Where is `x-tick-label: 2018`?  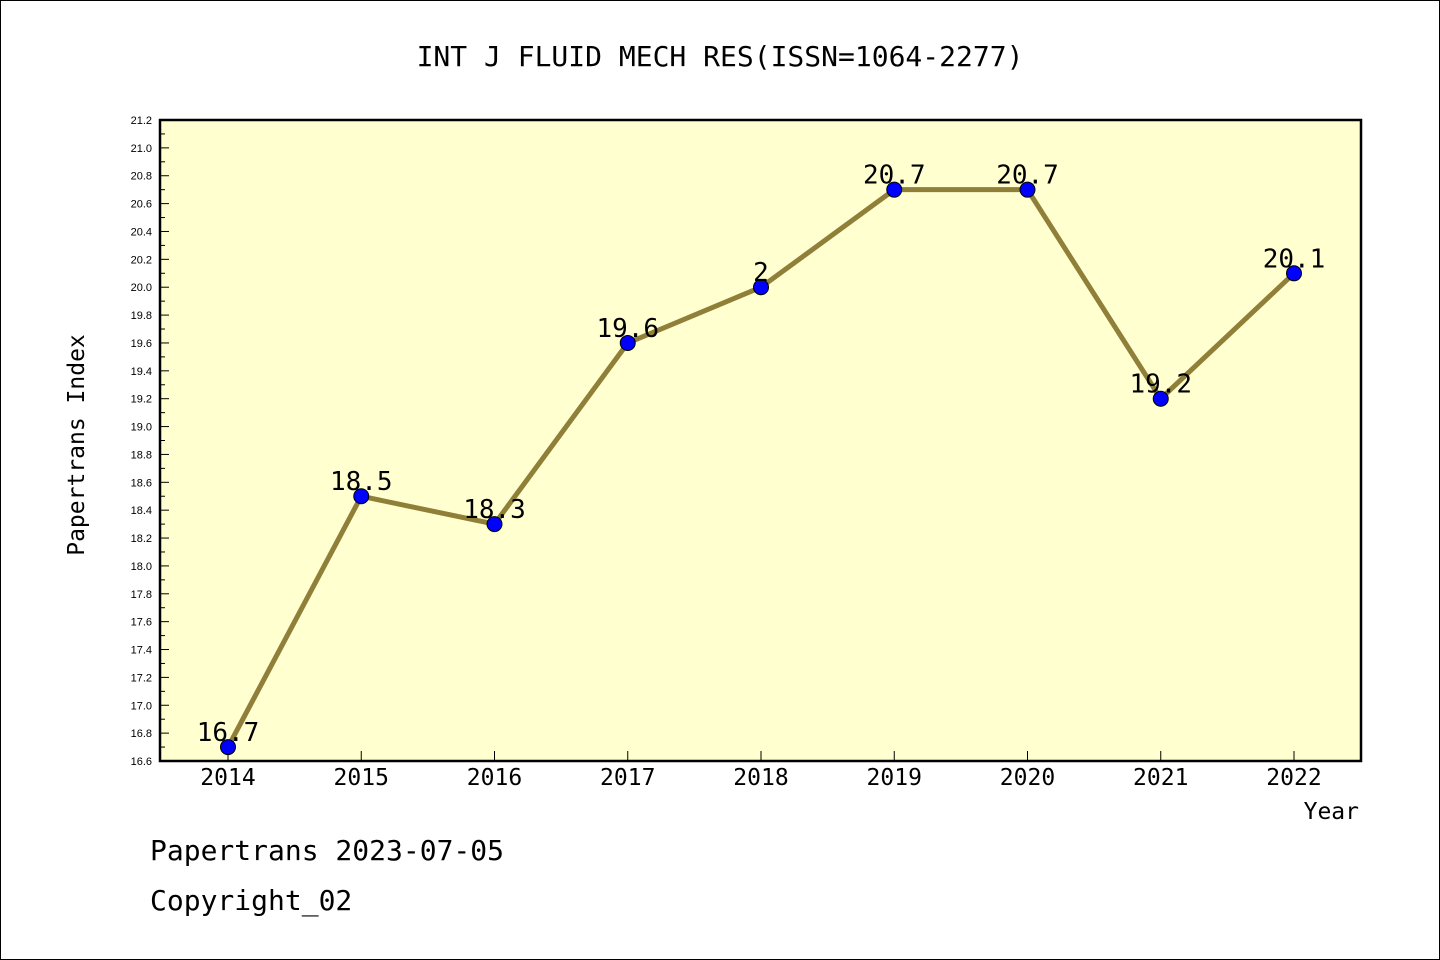 x-tick-label: 2018 is located at coordinates (760, 778).